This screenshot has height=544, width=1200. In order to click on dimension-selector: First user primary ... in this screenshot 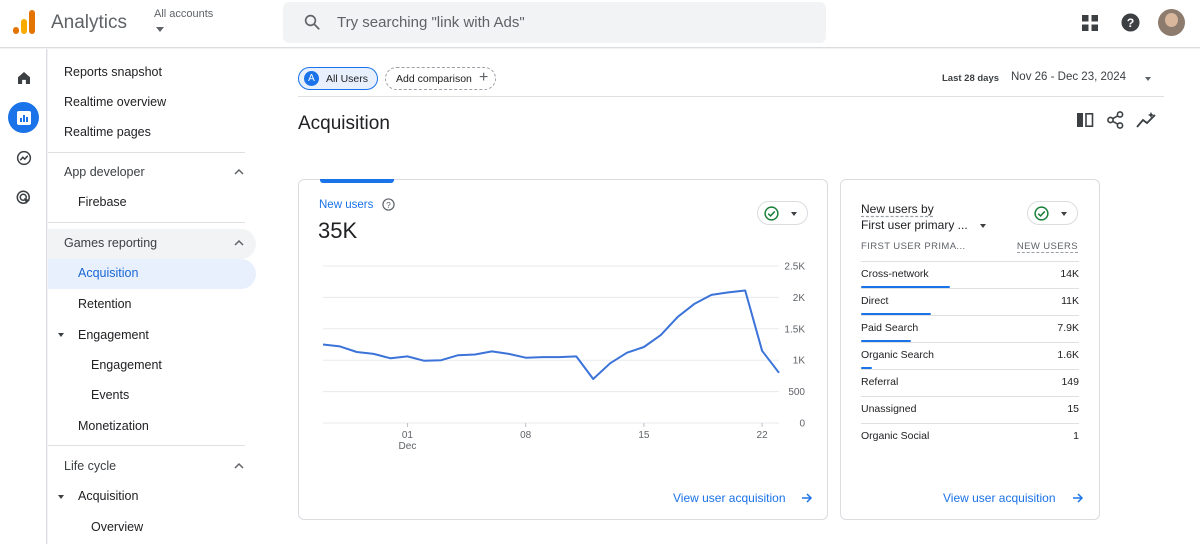, I will do `click(914, 225)`.